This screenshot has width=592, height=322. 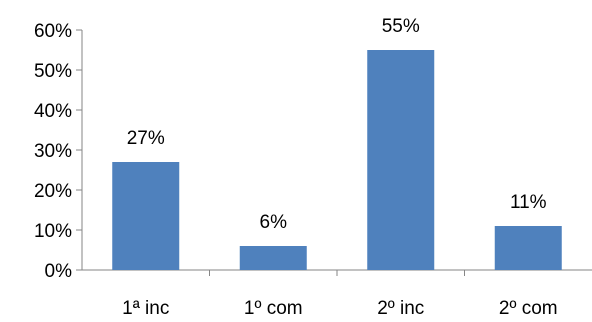 What do you see at coordinates (339, 308) in the screenshot?
I see `category-labels: 1ª inc 1º com 2º inc 2º com` at bounding box center [339, 308].